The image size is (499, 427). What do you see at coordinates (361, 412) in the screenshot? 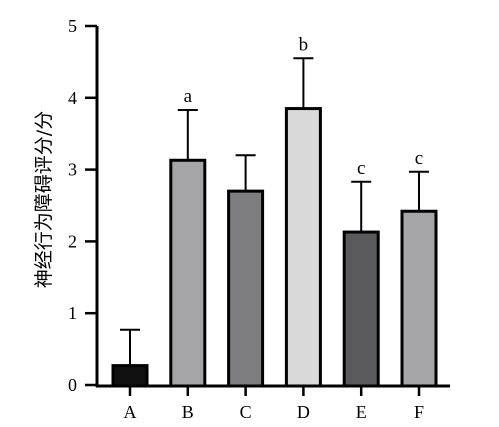
I see `x-tick-label-E: E` at bounding box center [361, 412].